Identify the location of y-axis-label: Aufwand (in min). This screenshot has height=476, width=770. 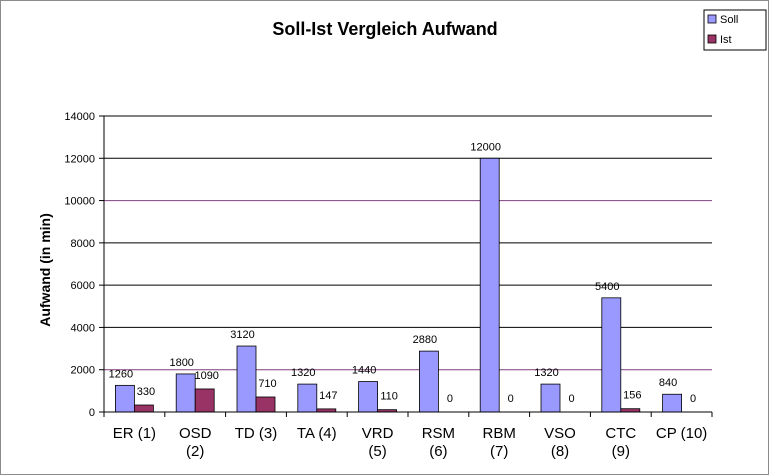
(45, 270).